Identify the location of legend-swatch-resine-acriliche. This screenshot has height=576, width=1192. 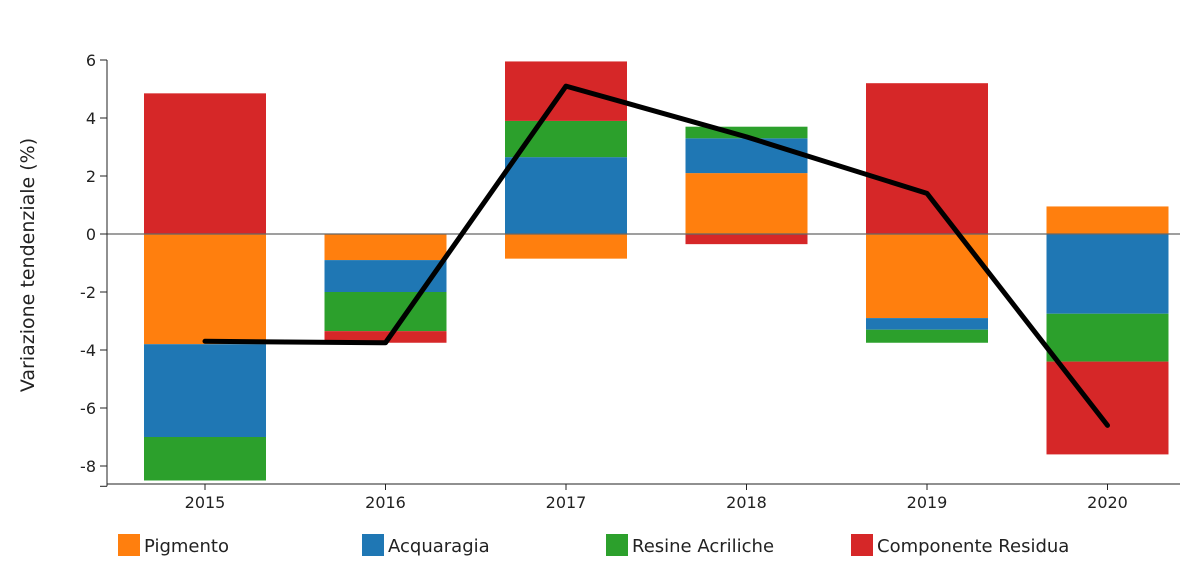
(617, 545).